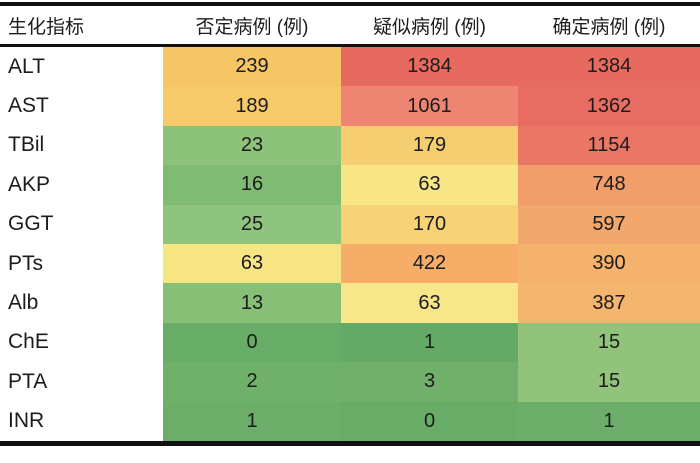 The width and height of the screenshot is (700, 463). What do you see at coordinates (81, 224) in the screenshot?
I see `row-label: GGT` at bounding box center [81, 224].